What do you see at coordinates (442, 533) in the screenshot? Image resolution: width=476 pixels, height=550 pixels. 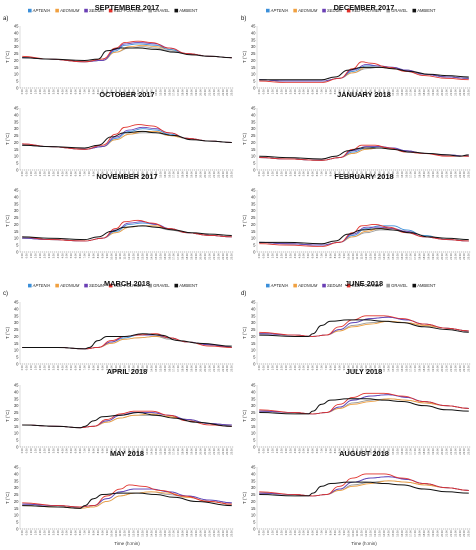 I see `x-tick-label: 20:30` at bounding box center [442, 533].